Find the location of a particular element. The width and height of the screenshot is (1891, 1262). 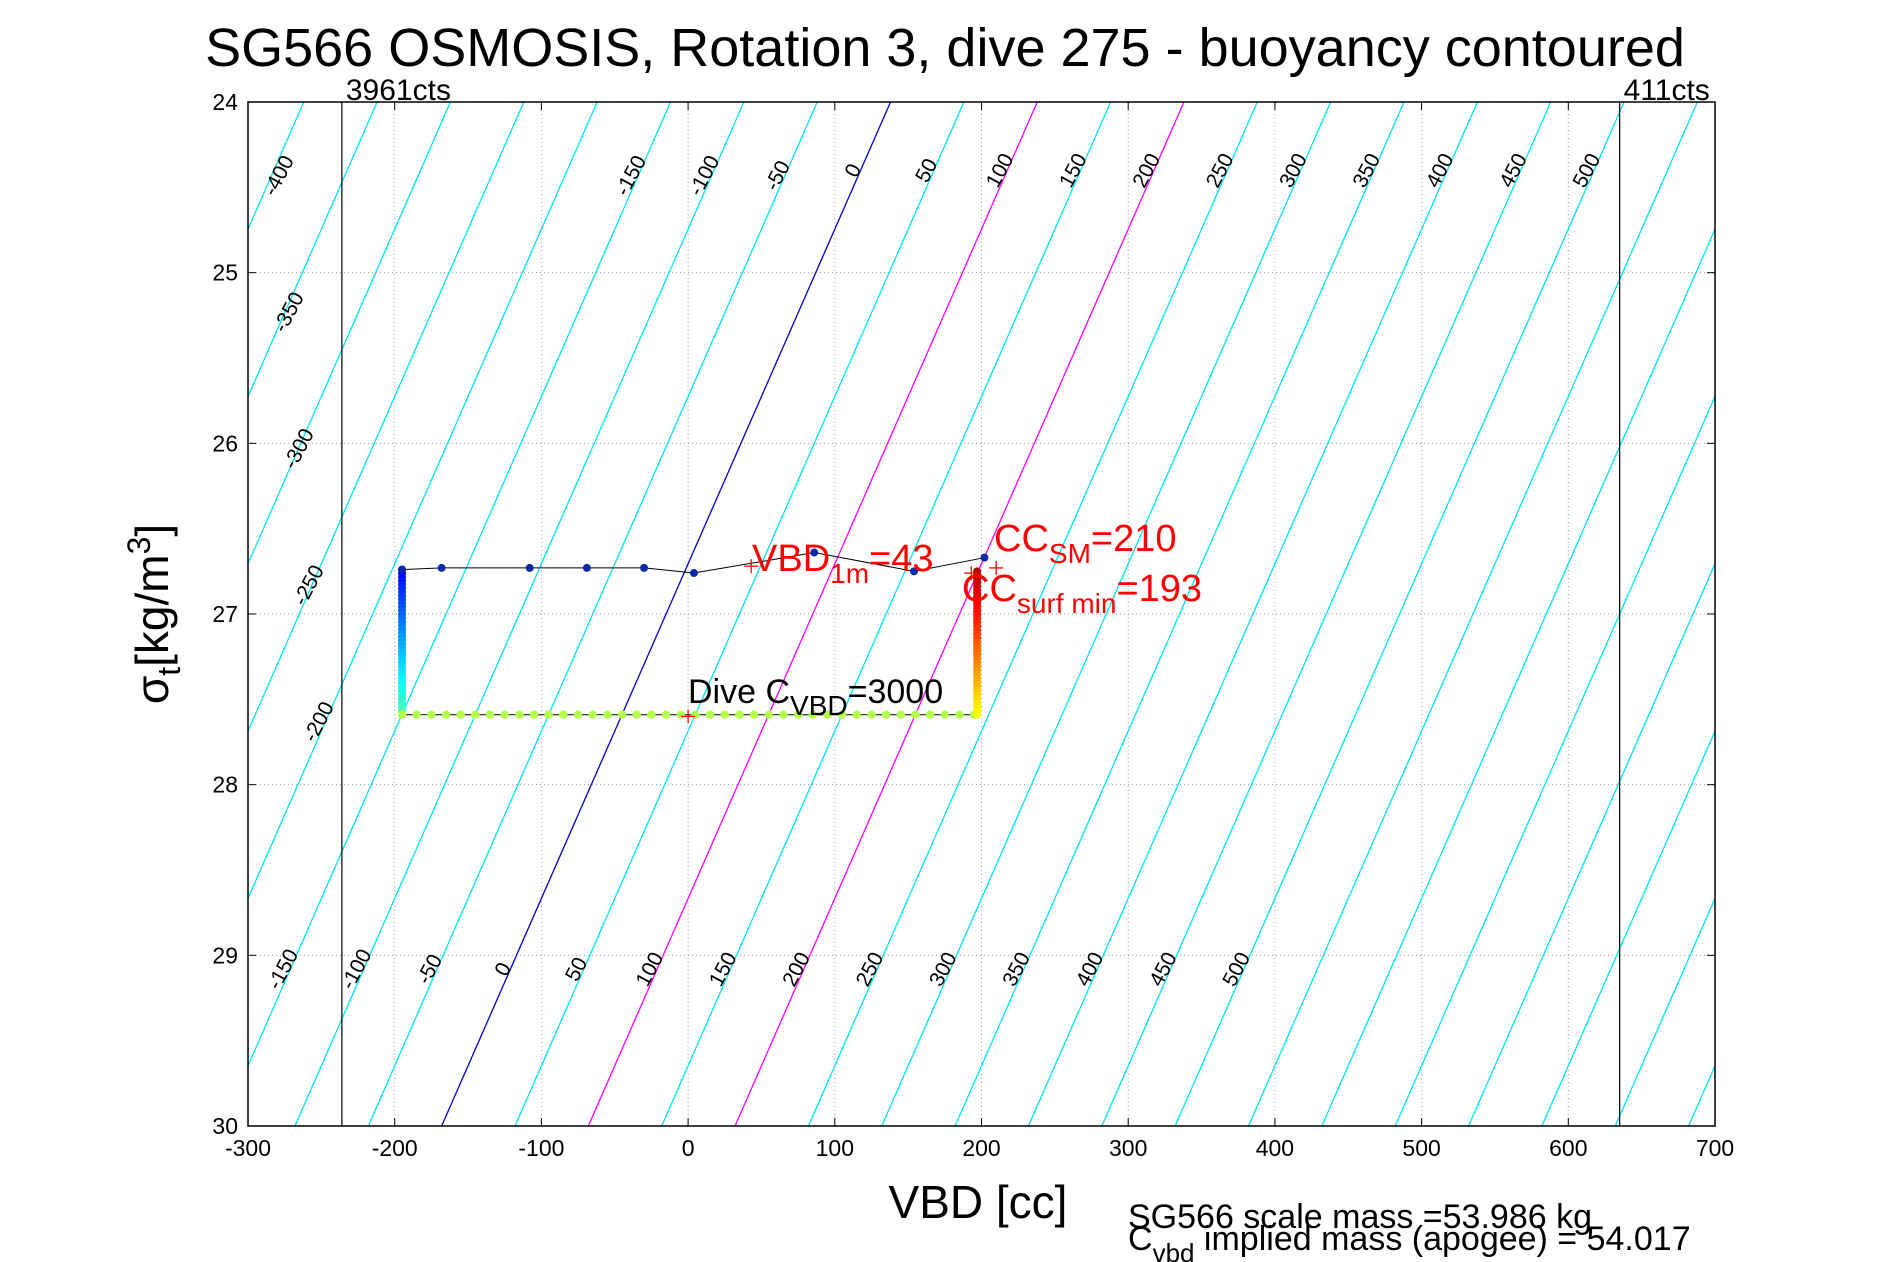

annotation-dive-cvbd: Dive CVBD=3000 is located at coordinates (815, 697).